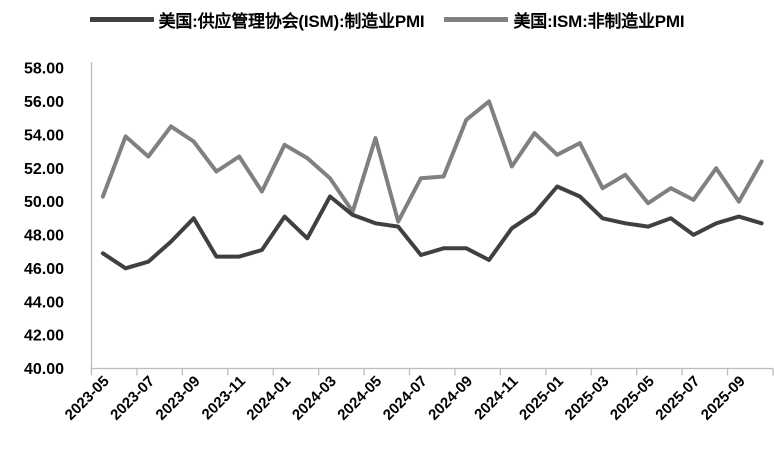  What do you see at coordinates (44, 302) in the screenshot?
I see `y-axis-label: 44.00` at bounding box center [44, 302].